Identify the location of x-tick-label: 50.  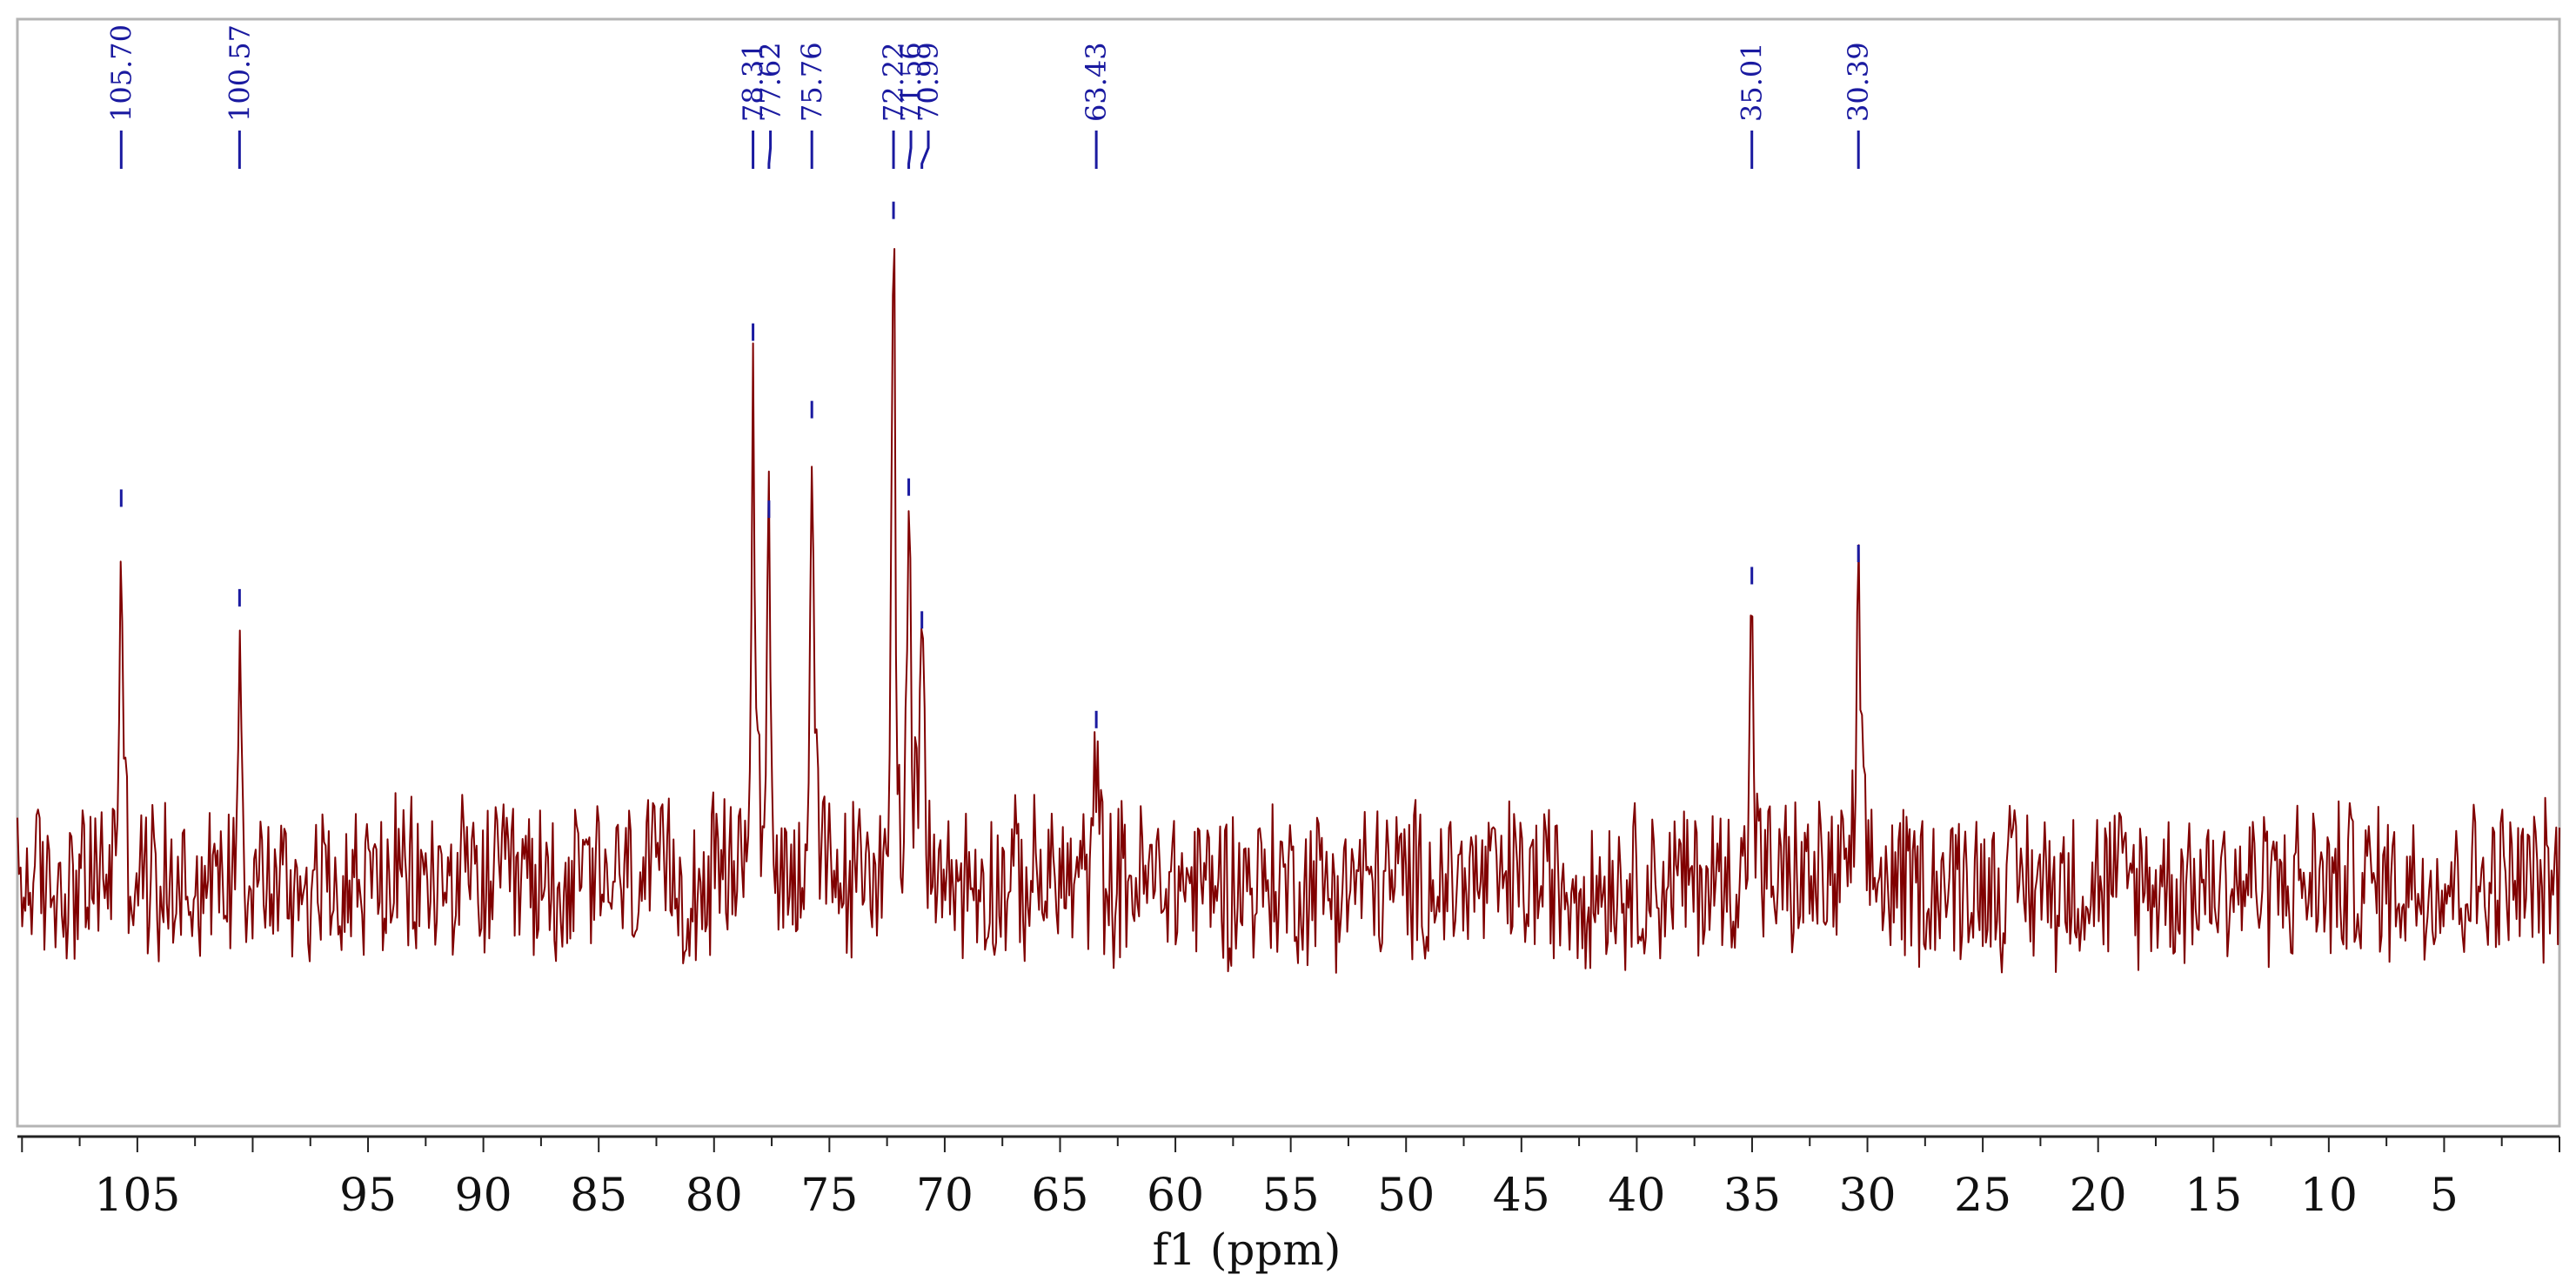
(1406, 1196).